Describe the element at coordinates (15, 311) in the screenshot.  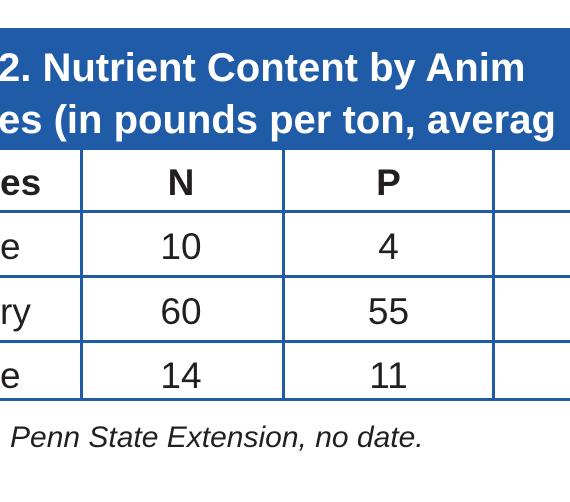
I see `table-cell-animal: ry` at that location.